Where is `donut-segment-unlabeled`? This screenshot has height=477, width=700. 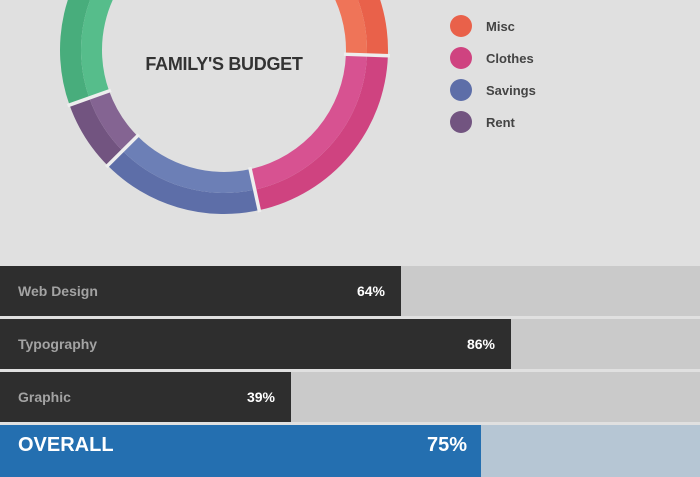
donut-segment-unlabeled is located at coordinates (86, 53).